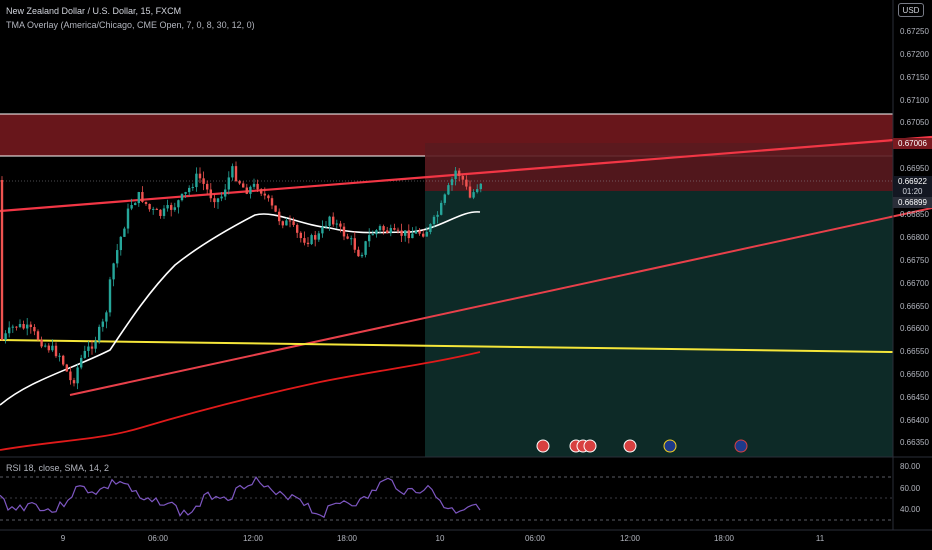 Image resolution: width=932 pixels, height=550 pixels. Describe the element at coordinates (910, 488) in the screenshot. I see `rsi-axis: 80.00 60.00 40.00` at that location.